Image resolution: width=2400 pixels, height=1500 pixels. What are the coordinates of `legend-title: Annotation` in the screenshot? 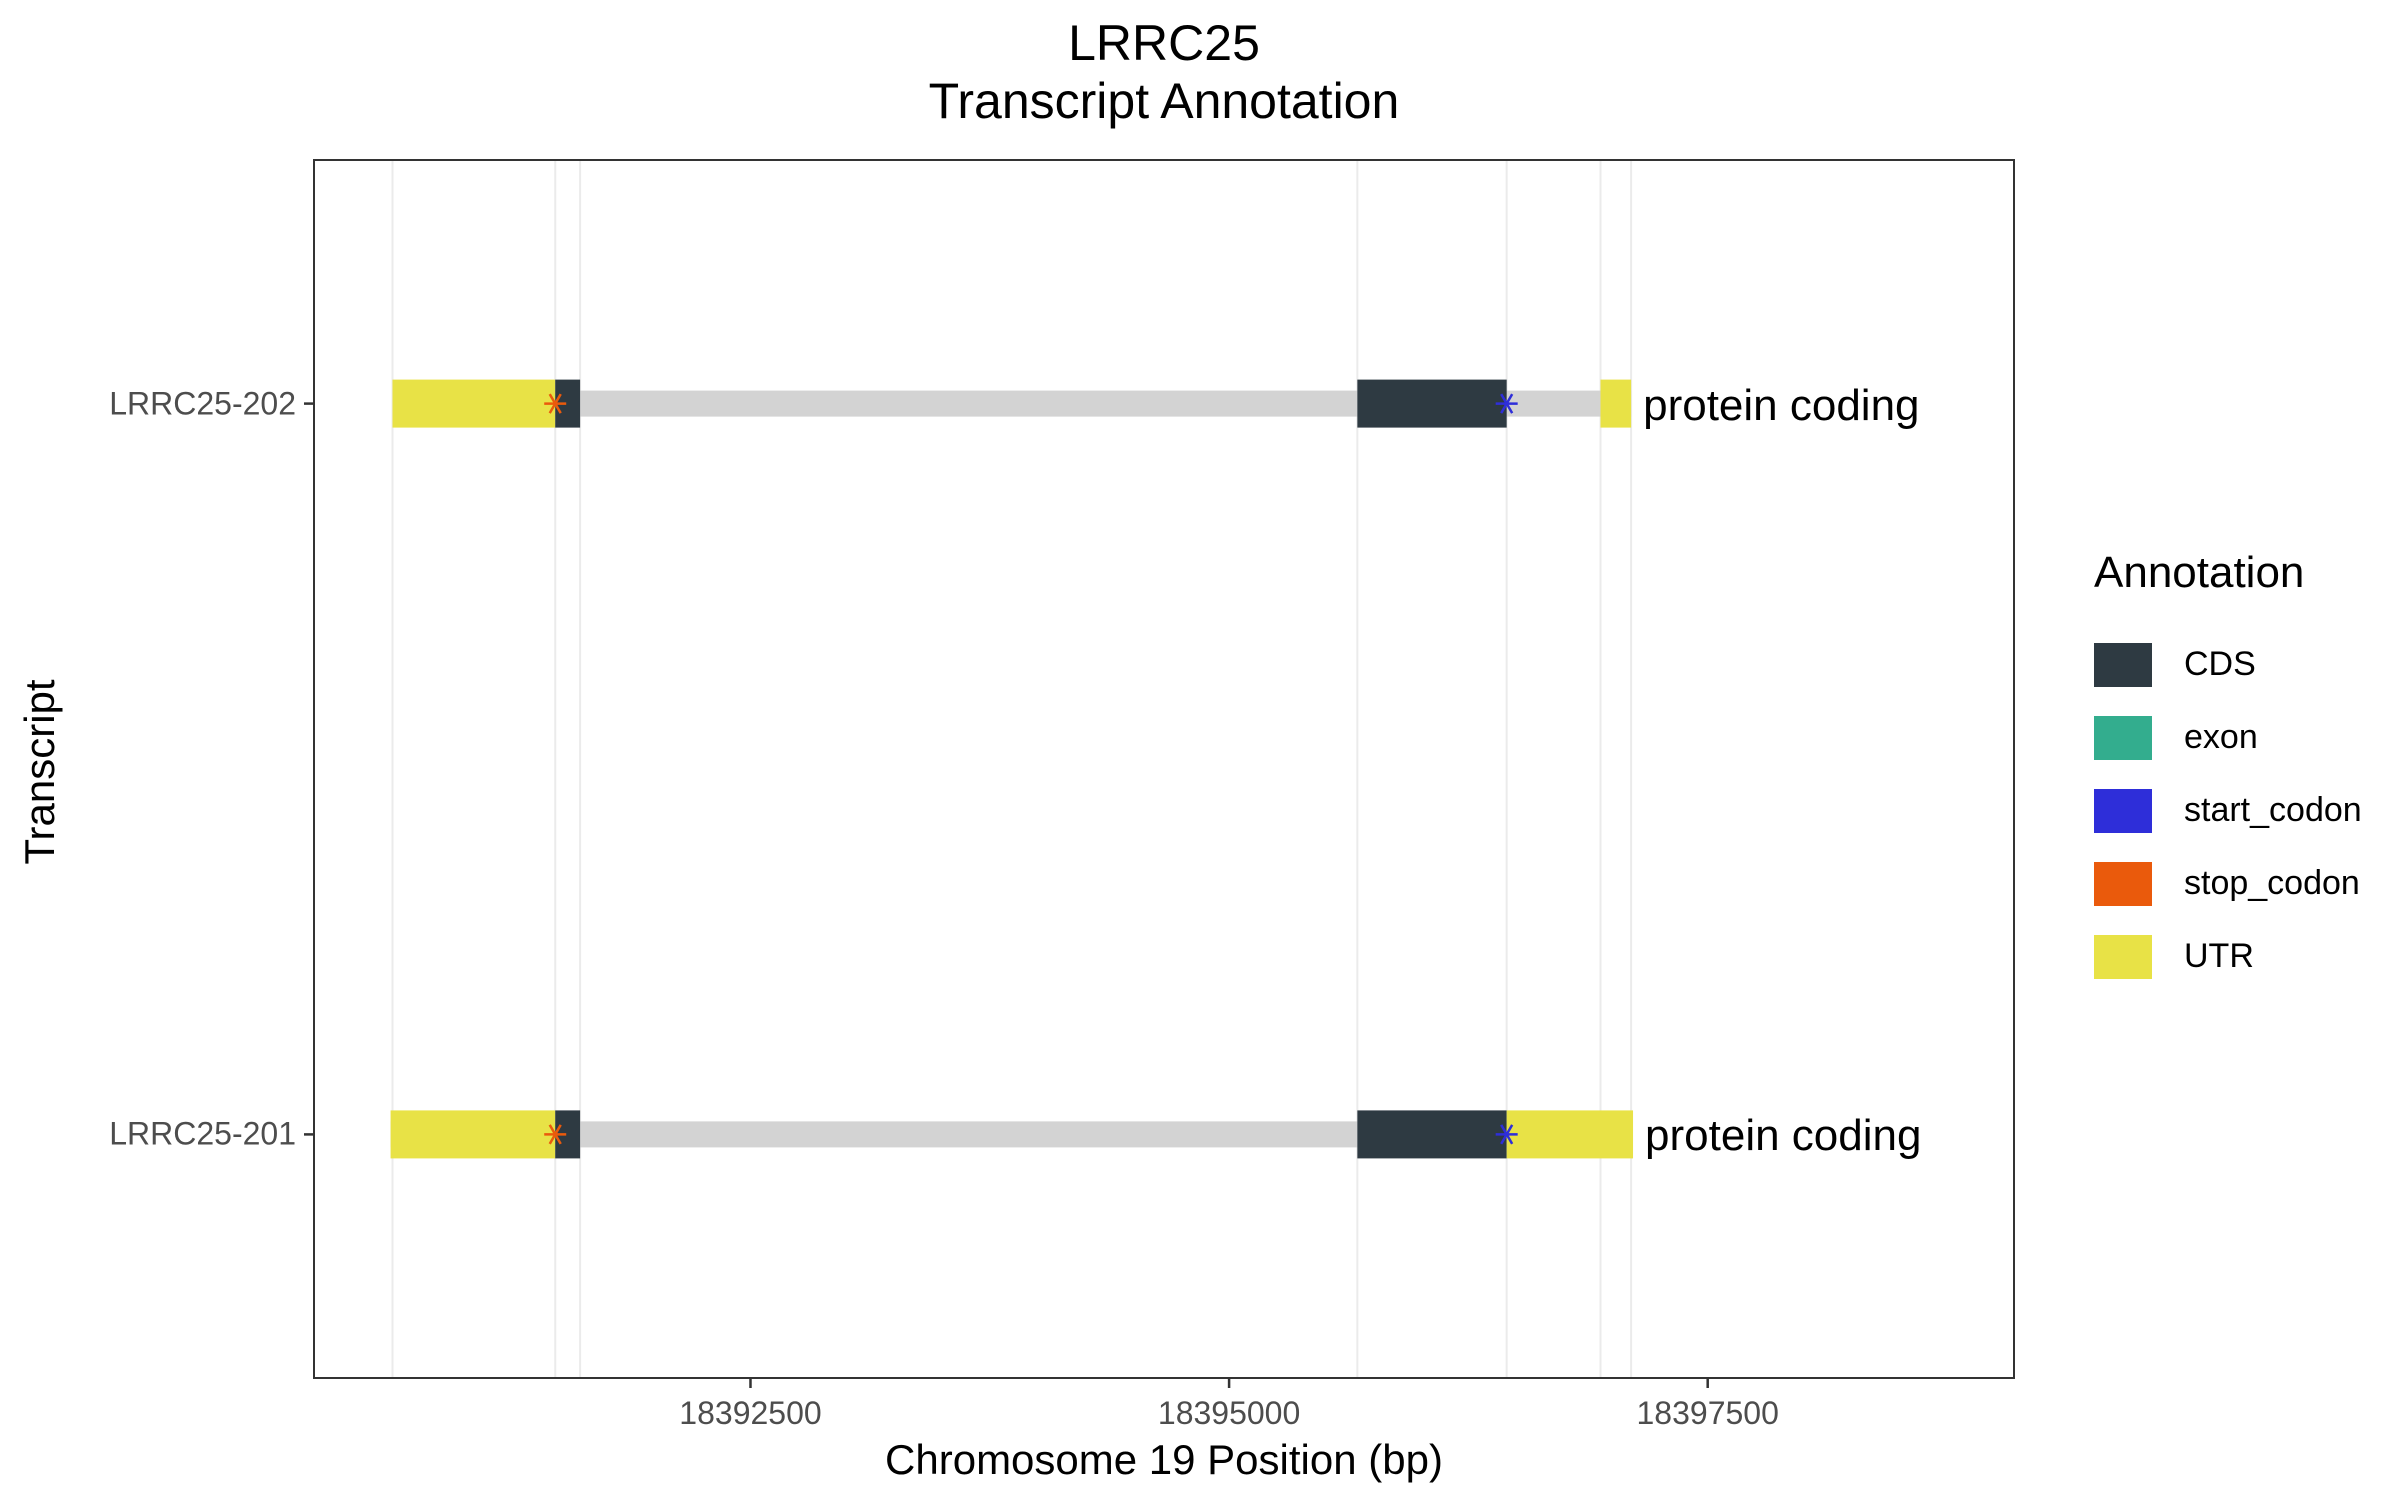 It's located at (2199, 572).